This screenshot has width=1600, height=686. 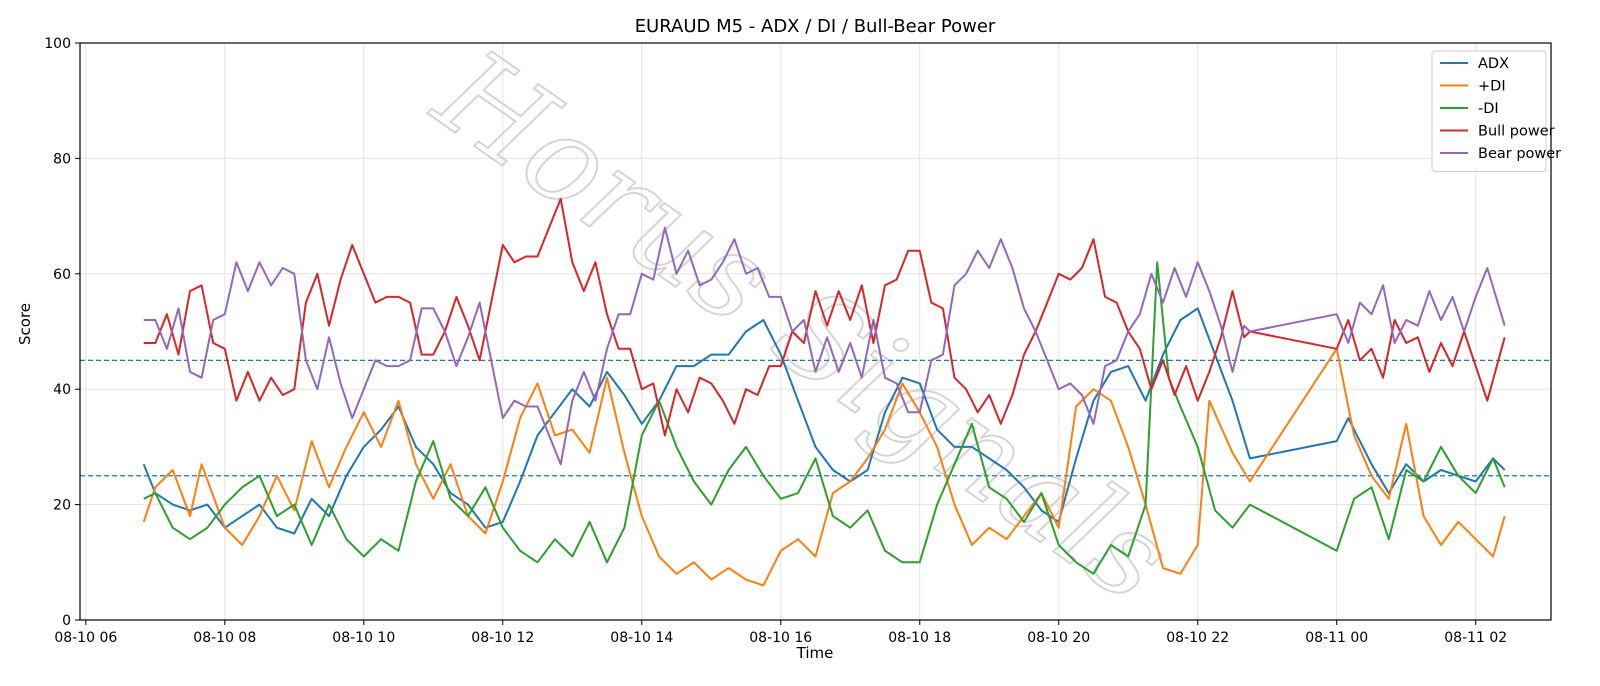 I want to click on y-tick-label: 80, so click(x=62, y=159).